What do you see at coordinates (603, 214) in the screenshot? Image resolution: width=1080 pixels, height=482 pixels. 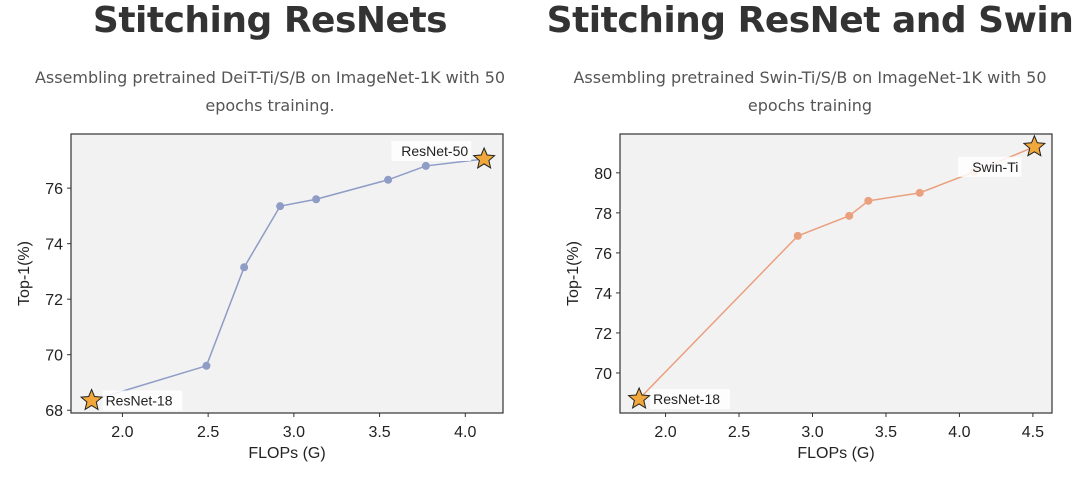 I see `y-tick-label: 78` at bounding box center [603, 214].